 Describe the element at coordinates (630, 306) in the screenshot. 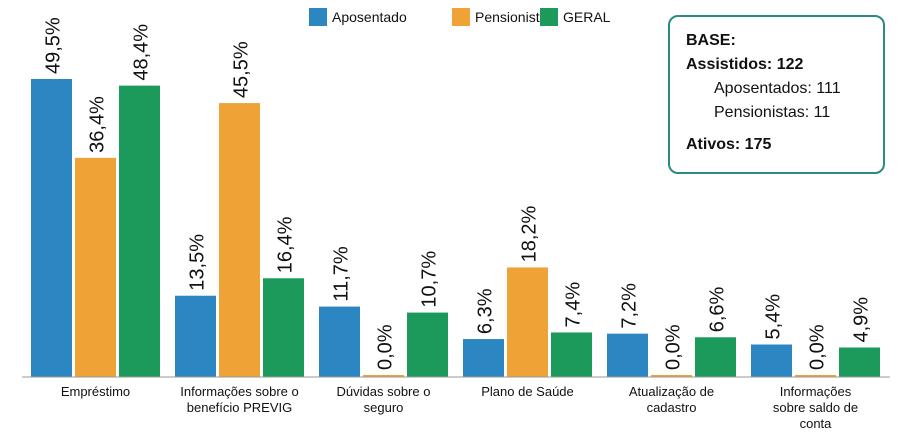

I see `value-label: 7,2%` at that location.